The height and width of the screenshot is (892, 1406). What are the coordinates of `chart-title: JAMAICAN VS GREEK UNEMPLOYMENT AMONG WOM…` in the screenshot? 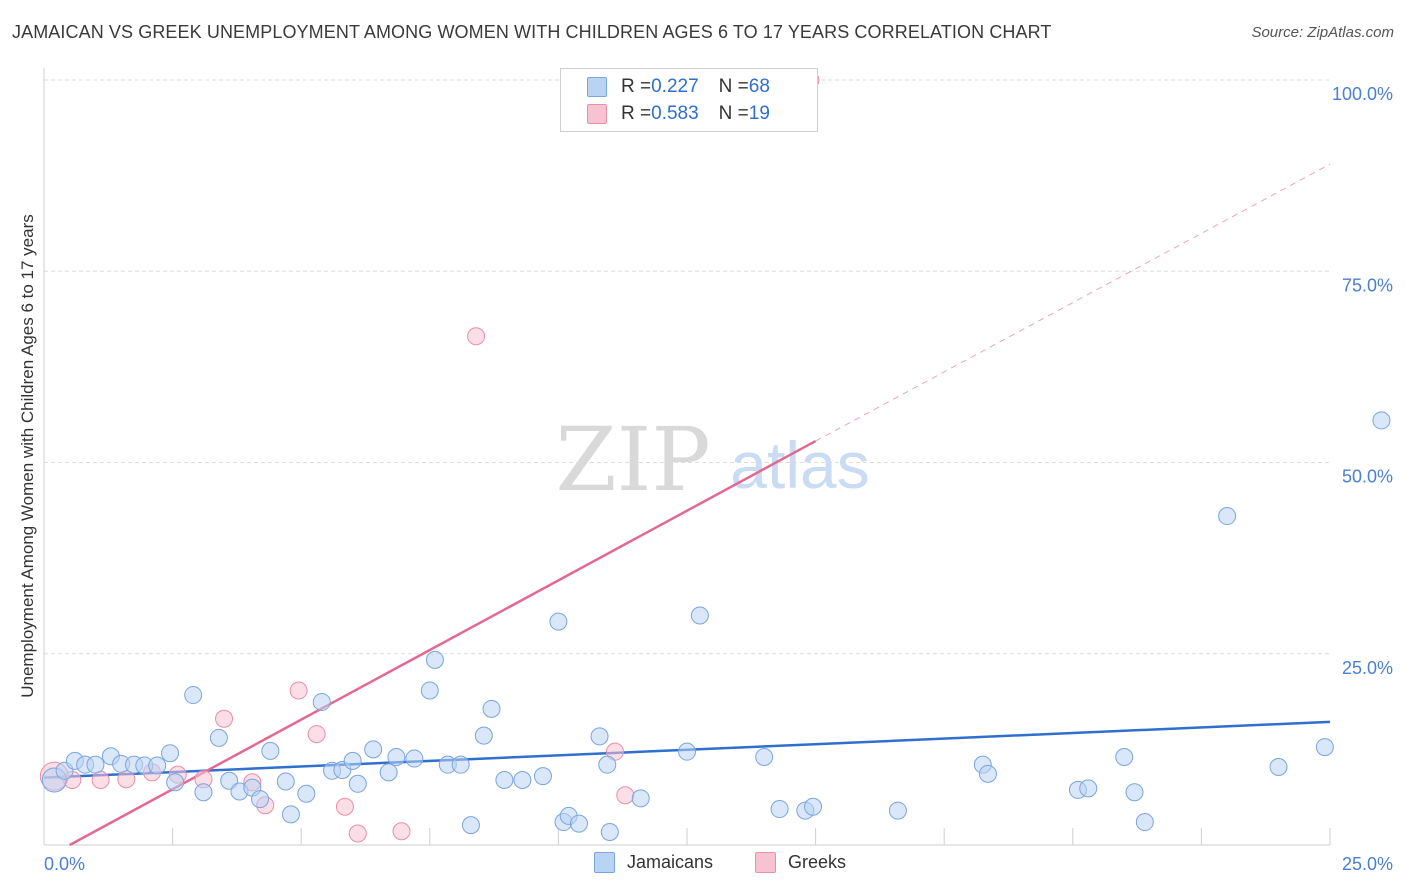 It's located at (532, 32).